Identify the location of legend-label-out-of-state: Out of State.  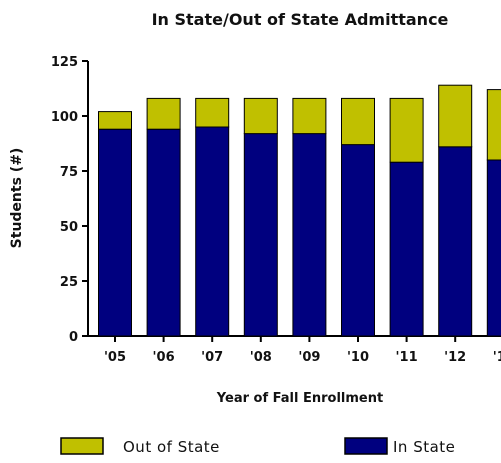
(171, 447).